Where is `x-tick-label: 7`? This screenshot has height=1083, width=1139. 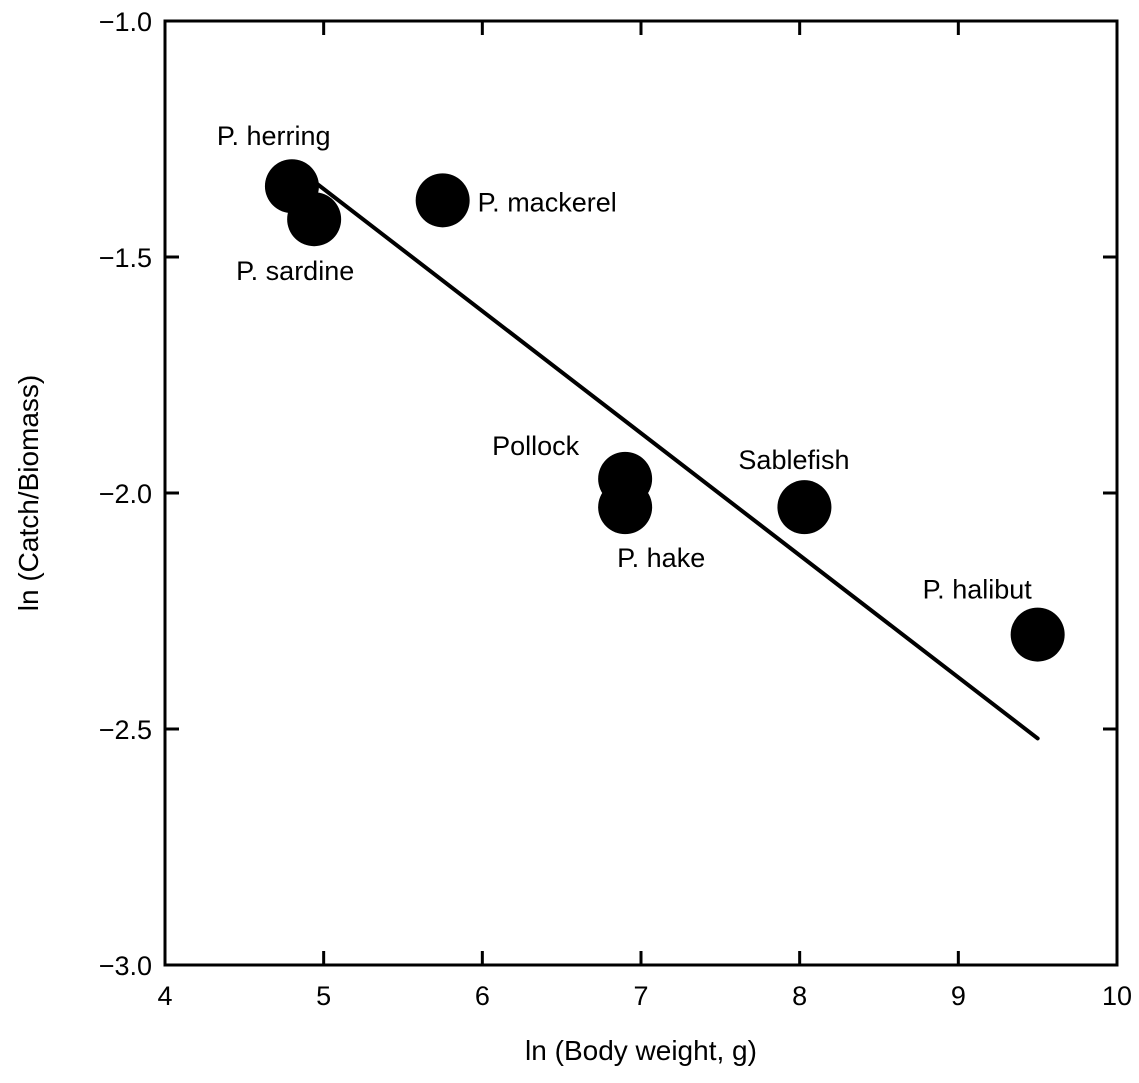 x-tick-label: 7 is located at coordinates (640, 996).